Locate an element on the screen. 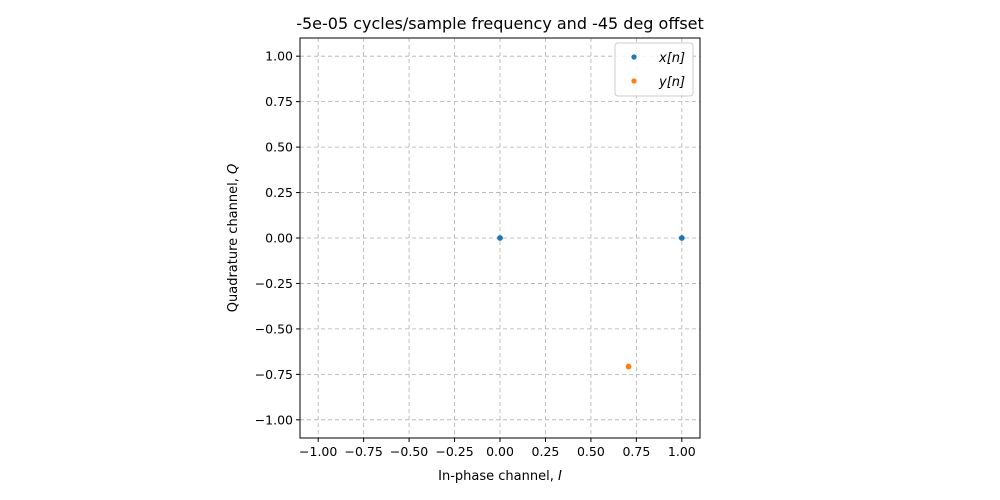 This screenshot has width=1000, height=500. x-axis-label: In-phase channel, I is located at coordinates (500, 476).